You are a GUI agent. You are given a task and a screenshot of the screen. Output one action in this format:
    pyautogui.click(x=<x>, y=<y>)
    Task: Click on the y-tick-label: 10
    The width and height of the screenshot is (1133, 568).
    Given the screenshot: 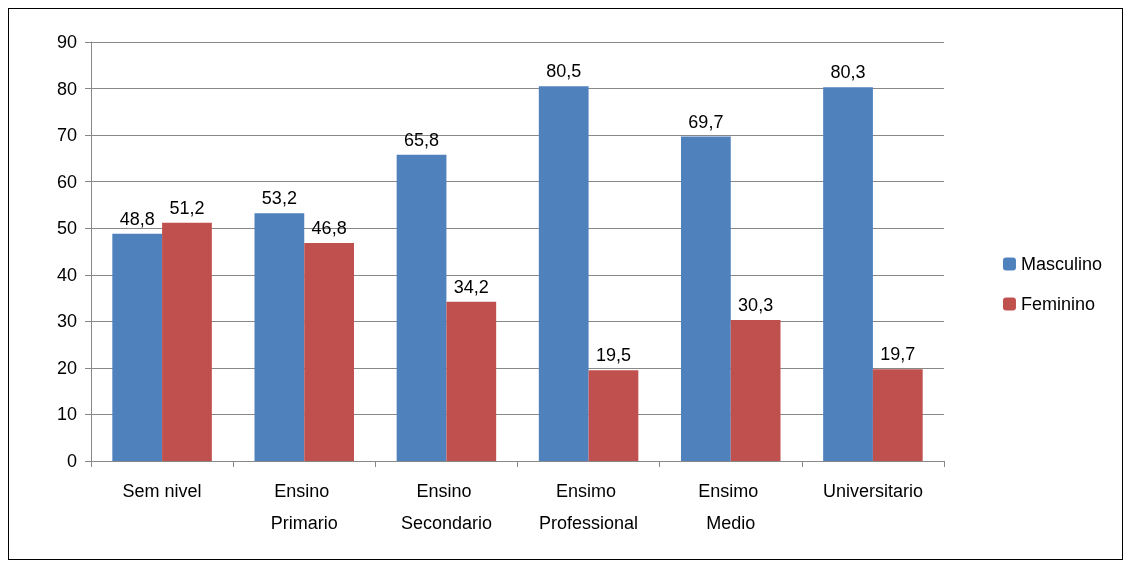 What is the action you would take?
    pyautogui.click(x=66, y=414)
    